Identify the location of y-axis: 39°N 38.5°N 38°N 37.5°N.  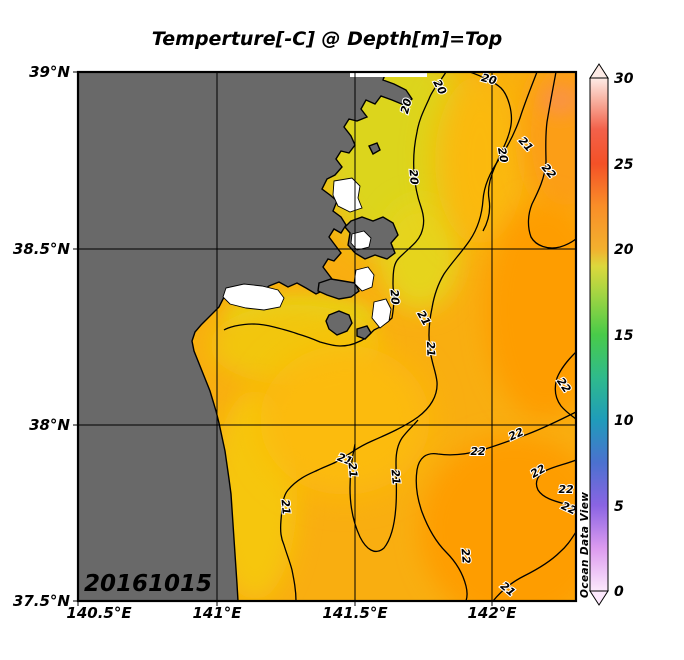
(42, 336).